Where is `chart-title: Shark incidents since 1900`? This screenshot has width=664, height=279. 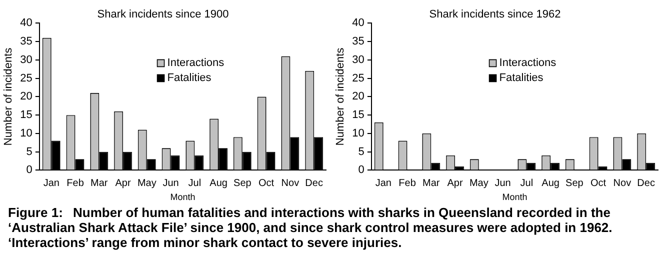
chart-title: Shark incidents since 1900 is located at coordinates (163, 14).